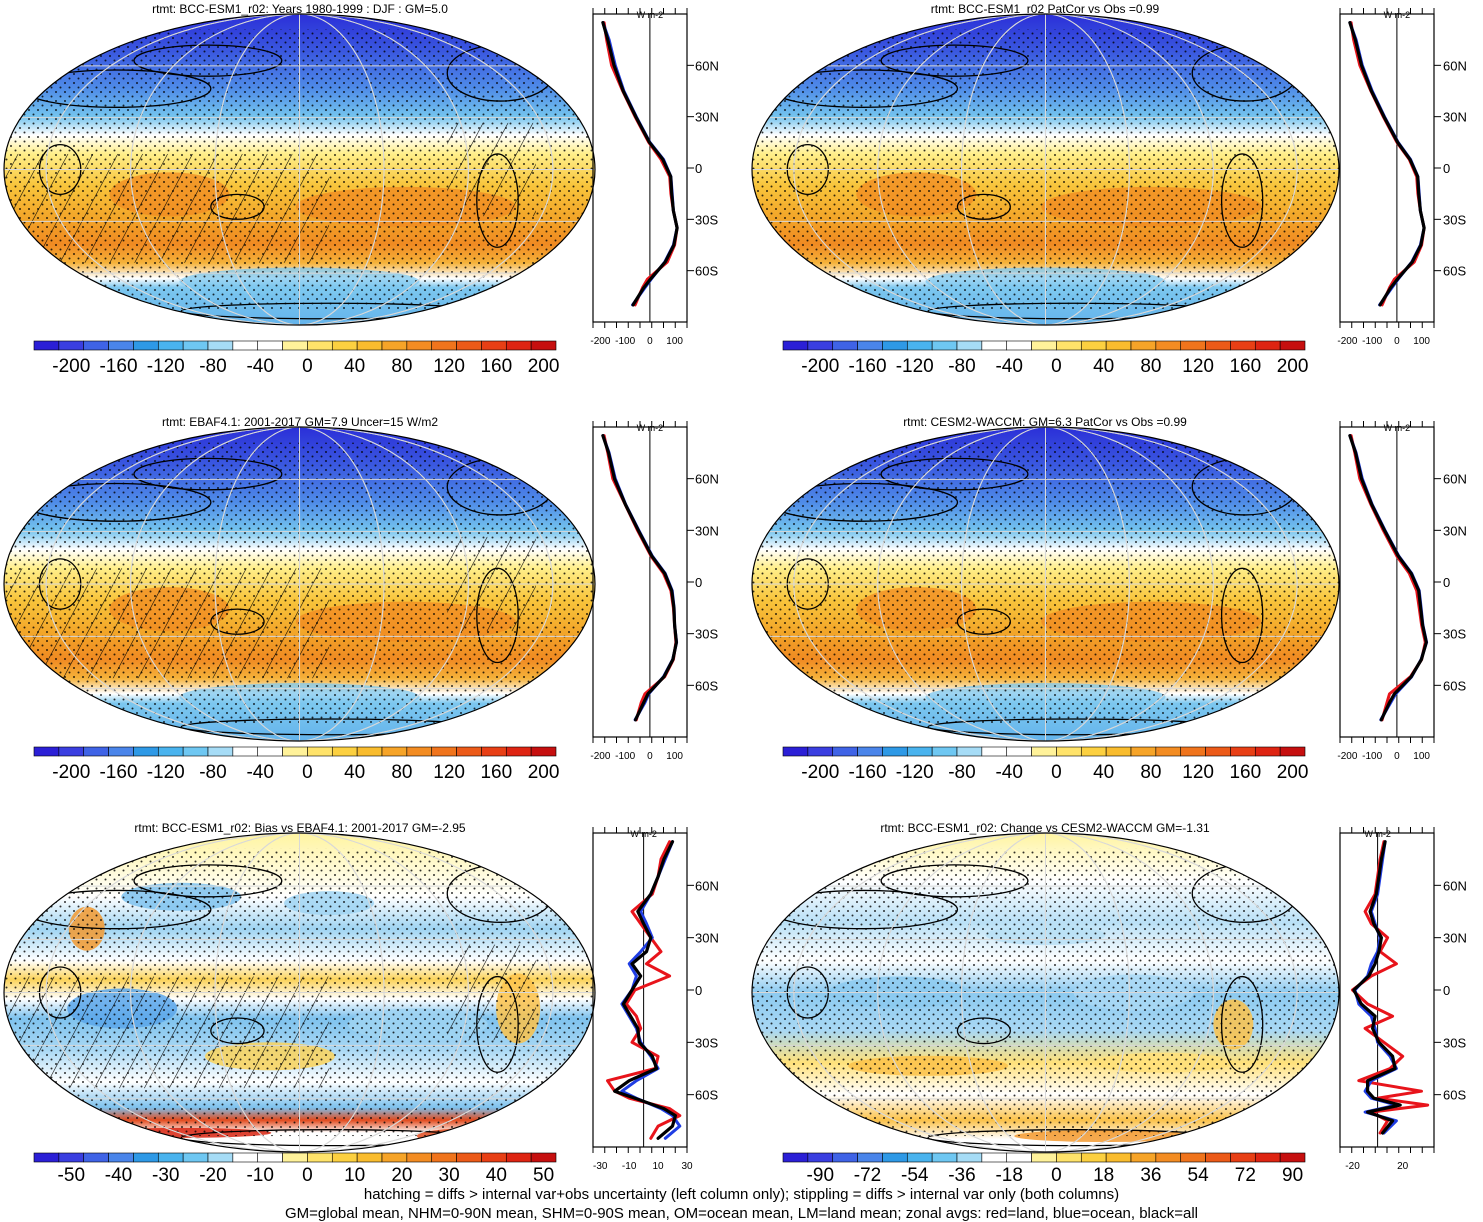  Describe the element at coordinates (915, 1175) in the screenshot. I see `colorbar-tick-label: -54` at that location.